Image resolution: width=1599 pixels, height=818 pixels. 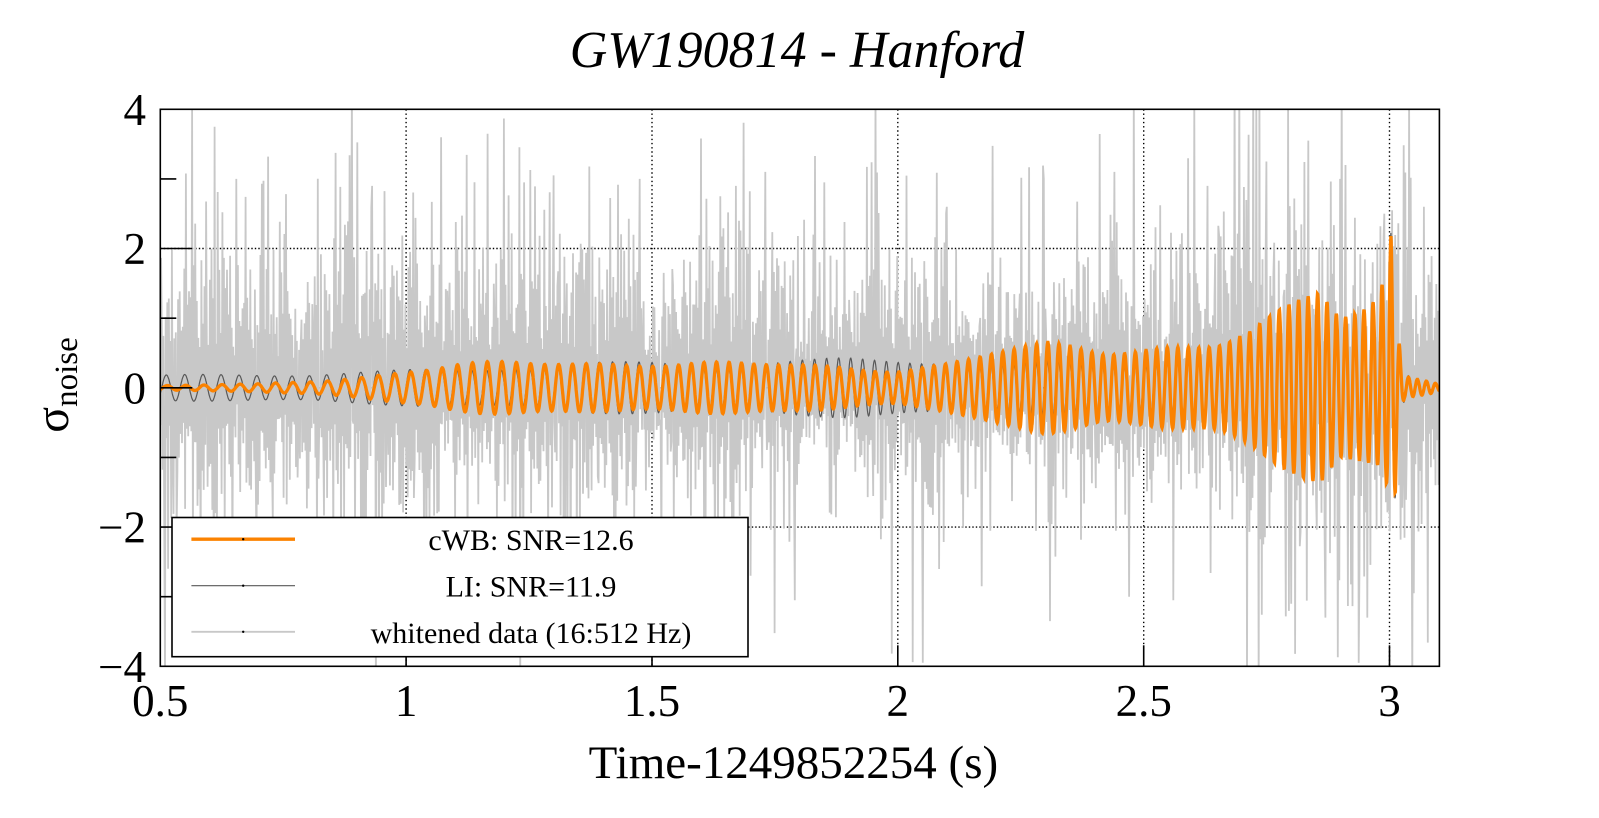 What do you see at coordinates (797, 50) in the screenshot?
I see `svg-text: GW190814 - Hanford` at bounding box center [797, 50].